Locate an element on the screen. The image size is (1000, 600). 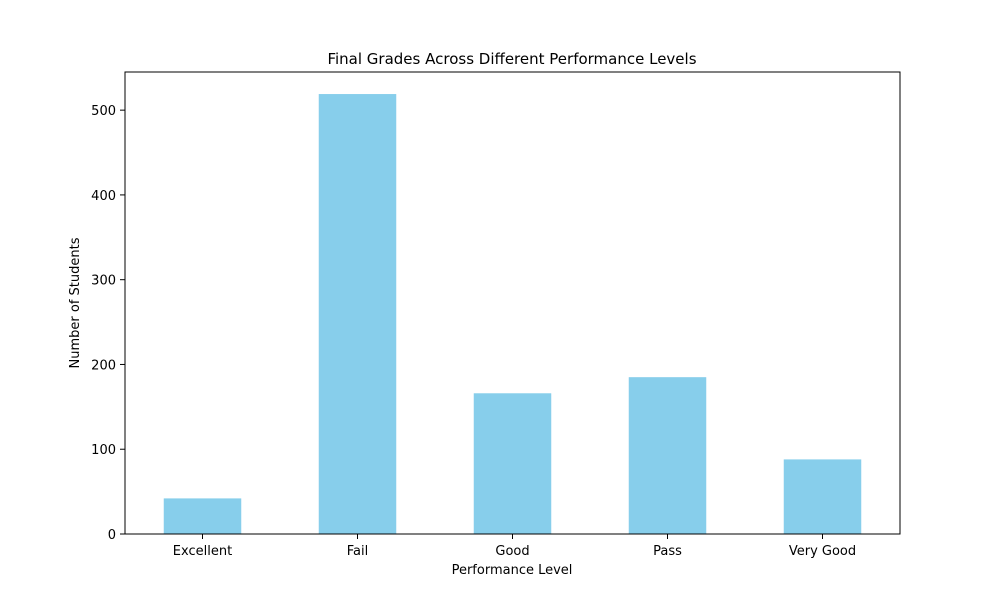
y-axis-label: Number of Students is located at coordinates (75, 302).